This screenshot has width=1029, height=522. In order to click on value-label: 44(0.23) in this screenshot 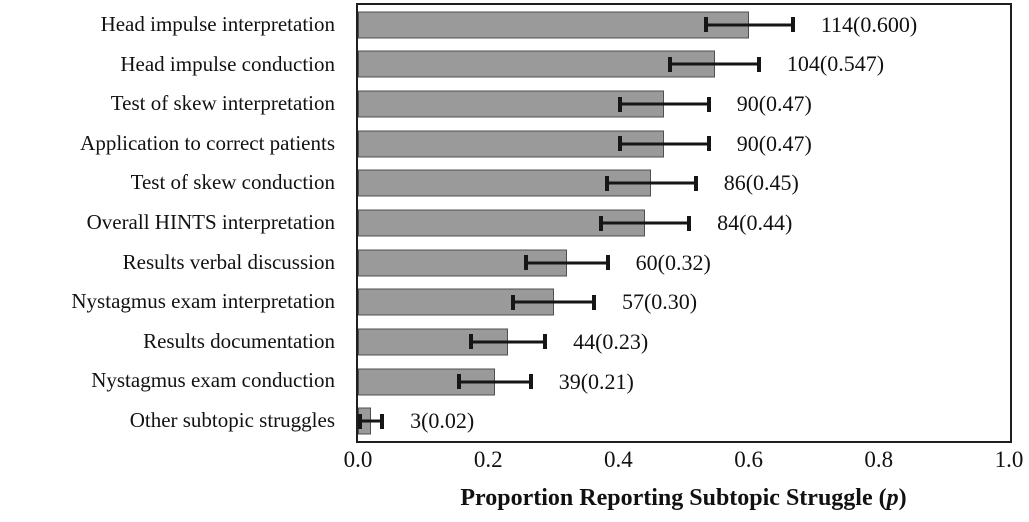, I will do `click(611, 341)`.